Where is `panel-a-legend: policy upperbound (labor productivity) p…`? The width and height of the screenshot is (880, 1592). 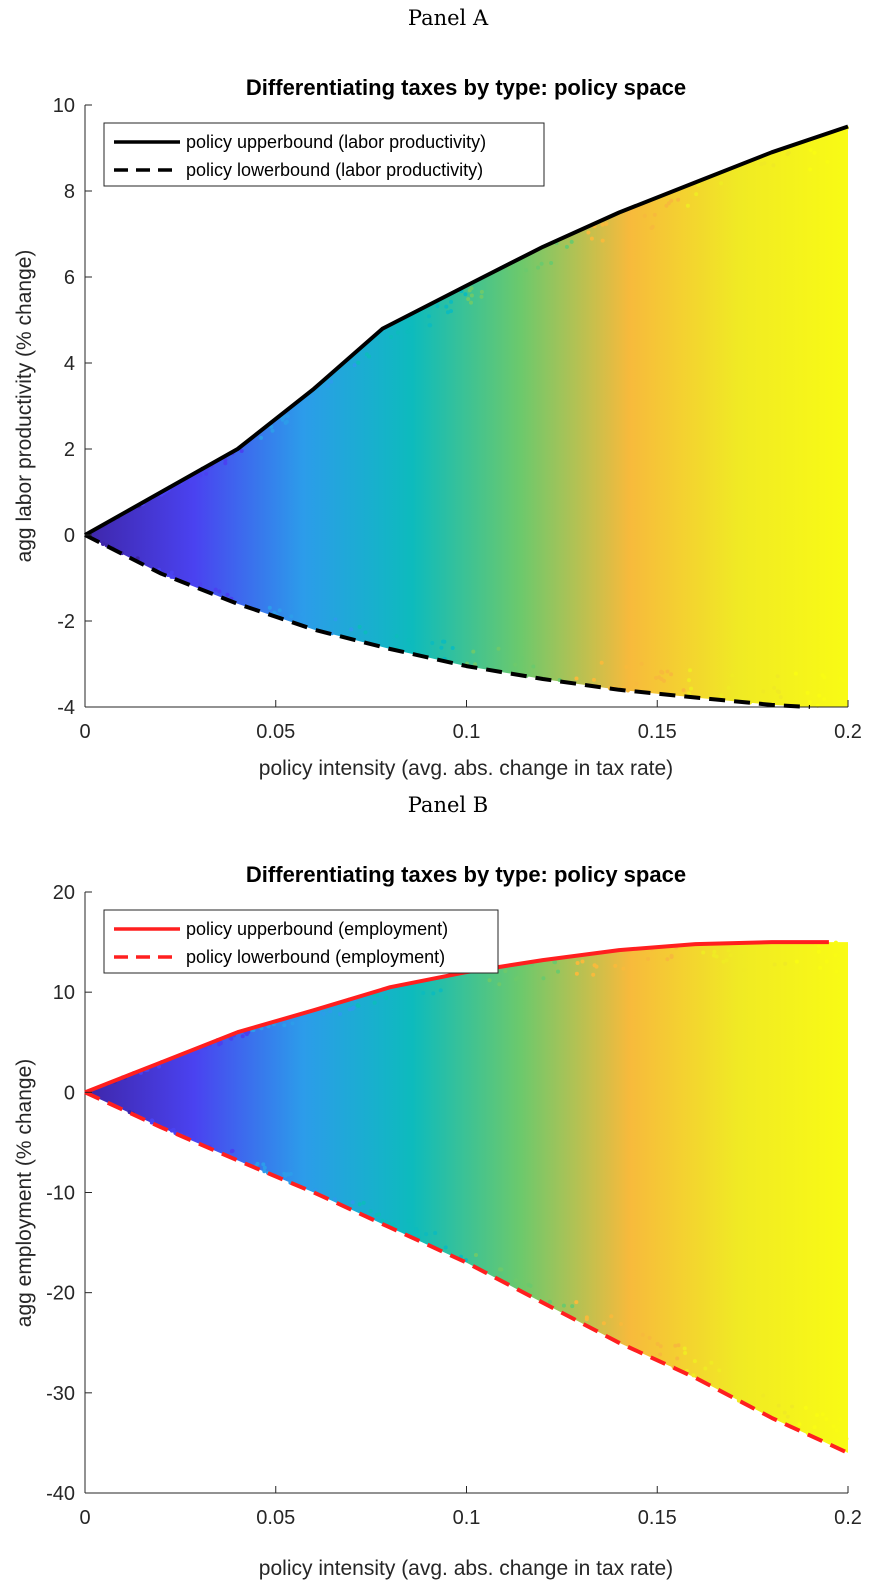
panel-a-legend: policy upperbound (labor productivity) p… is located at coordinates (324, 154).